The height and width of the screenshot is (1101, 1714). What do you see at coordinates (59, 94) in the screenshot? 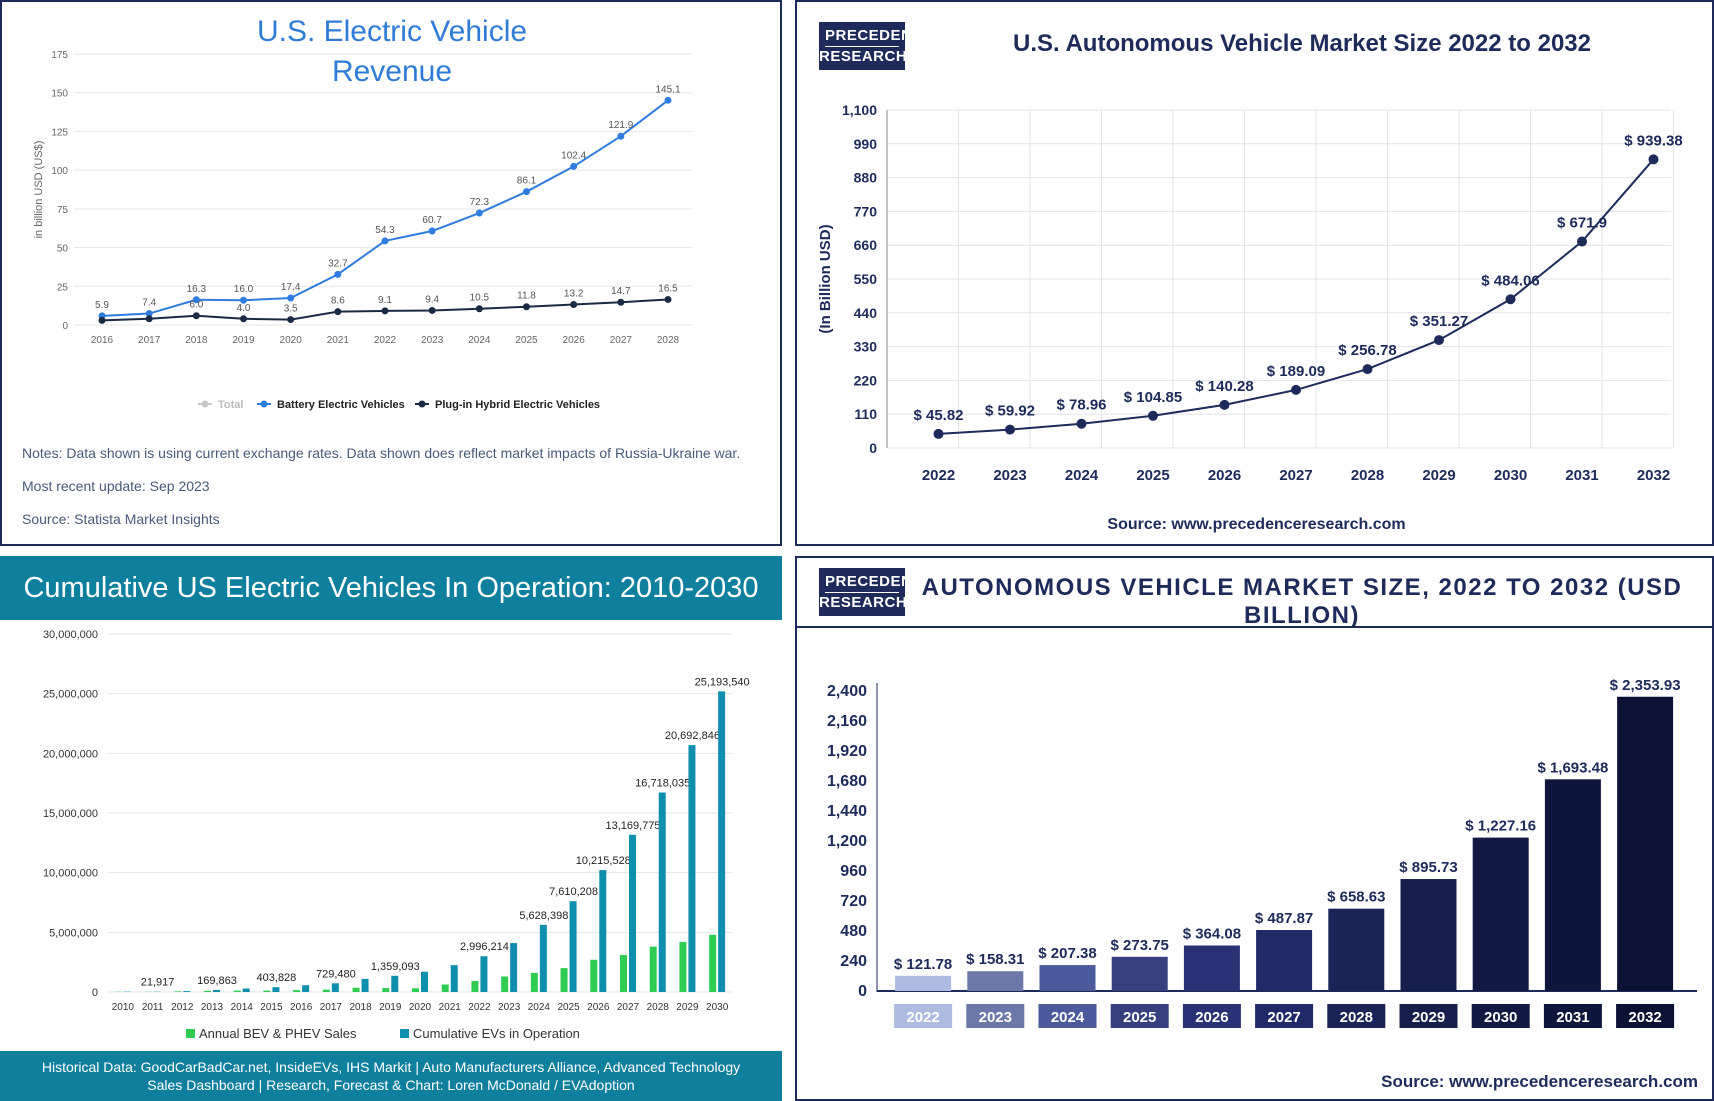
I see `y-tick-label: 150` at bounding box center [59, 94].